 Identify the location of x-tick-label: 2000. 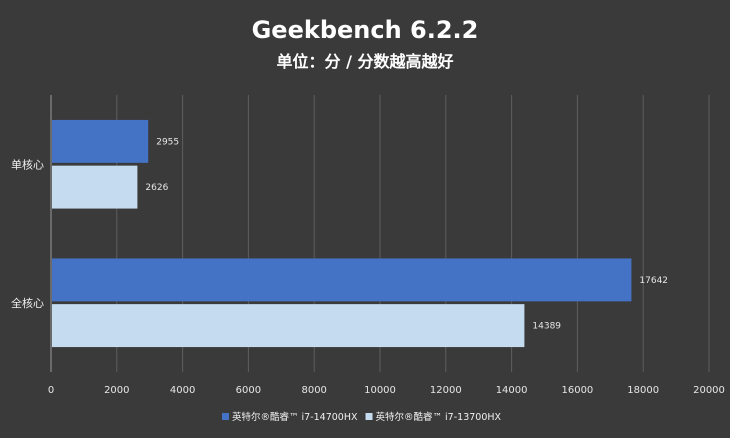
(116, 390).